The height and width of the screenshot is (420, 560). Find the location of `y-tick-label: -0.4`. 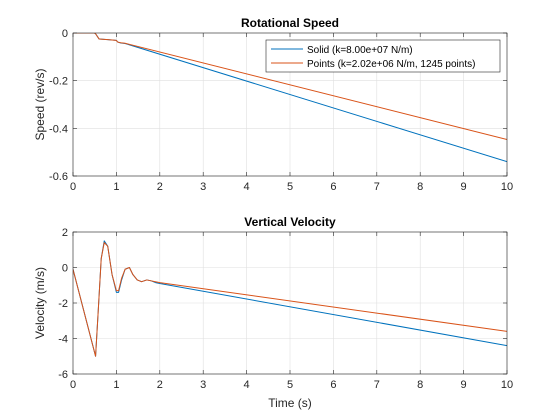

y-tick-label: -0.4 is located at coordinates (58, 129).